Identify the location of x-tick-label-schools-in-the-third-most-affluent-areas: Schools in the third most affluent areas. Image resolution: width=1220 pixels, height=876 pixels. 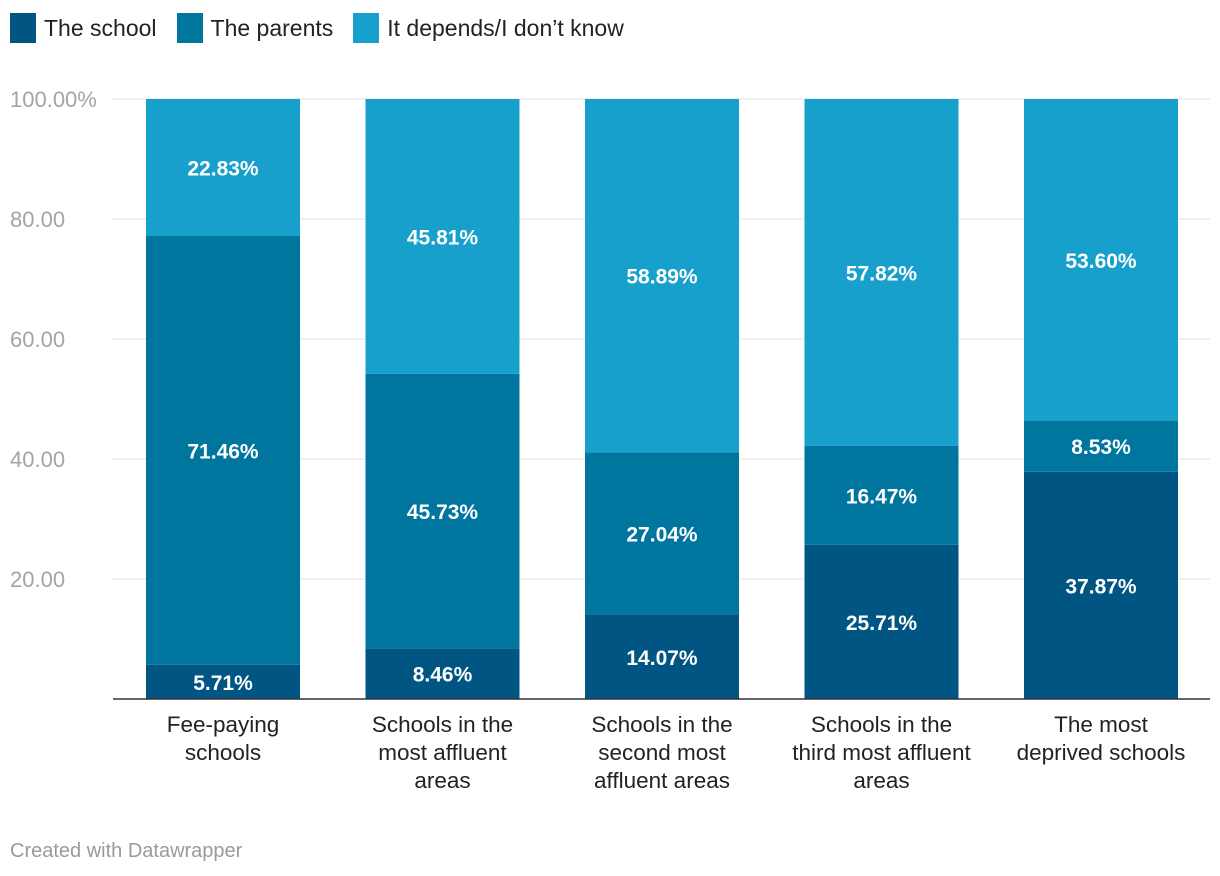
(881, 752).